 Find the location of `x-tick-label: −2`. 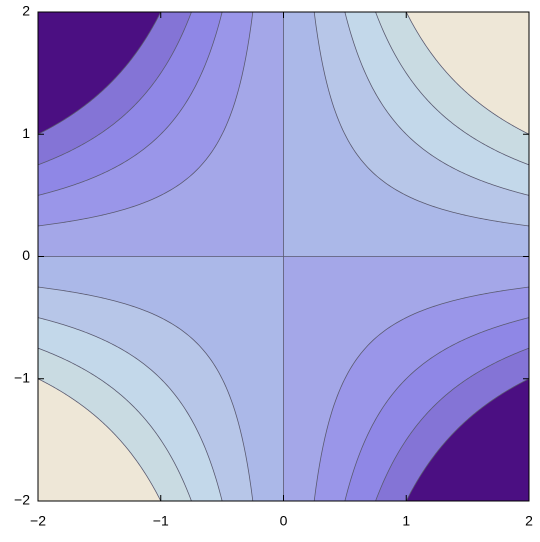

x-tick-label: −2 is located at coordinates (38, 521).